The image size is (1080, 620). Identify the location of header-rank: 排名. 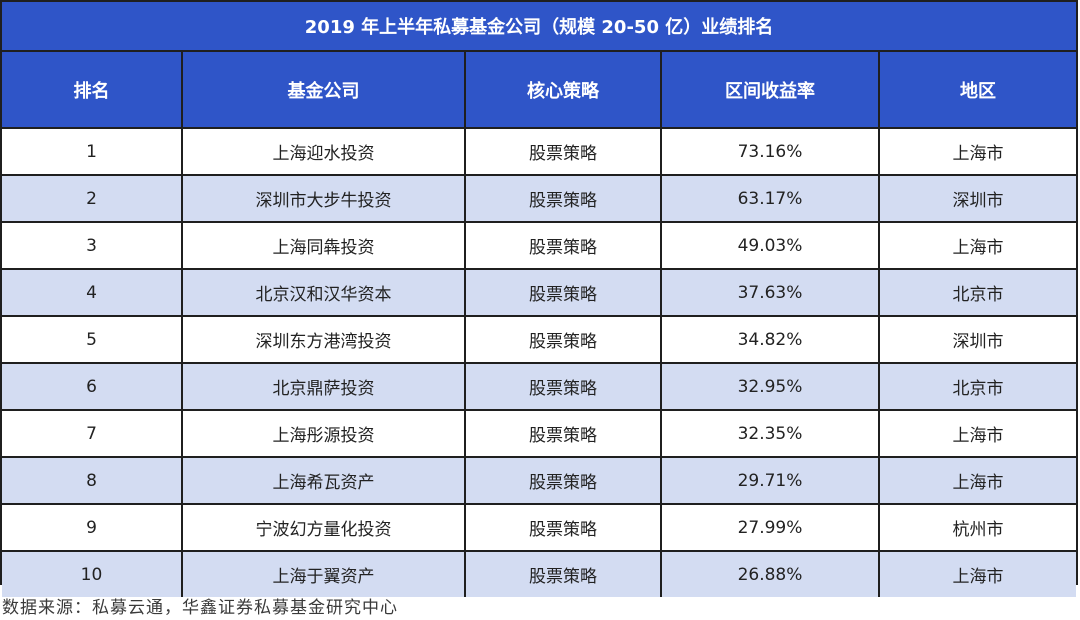
(92, 90).